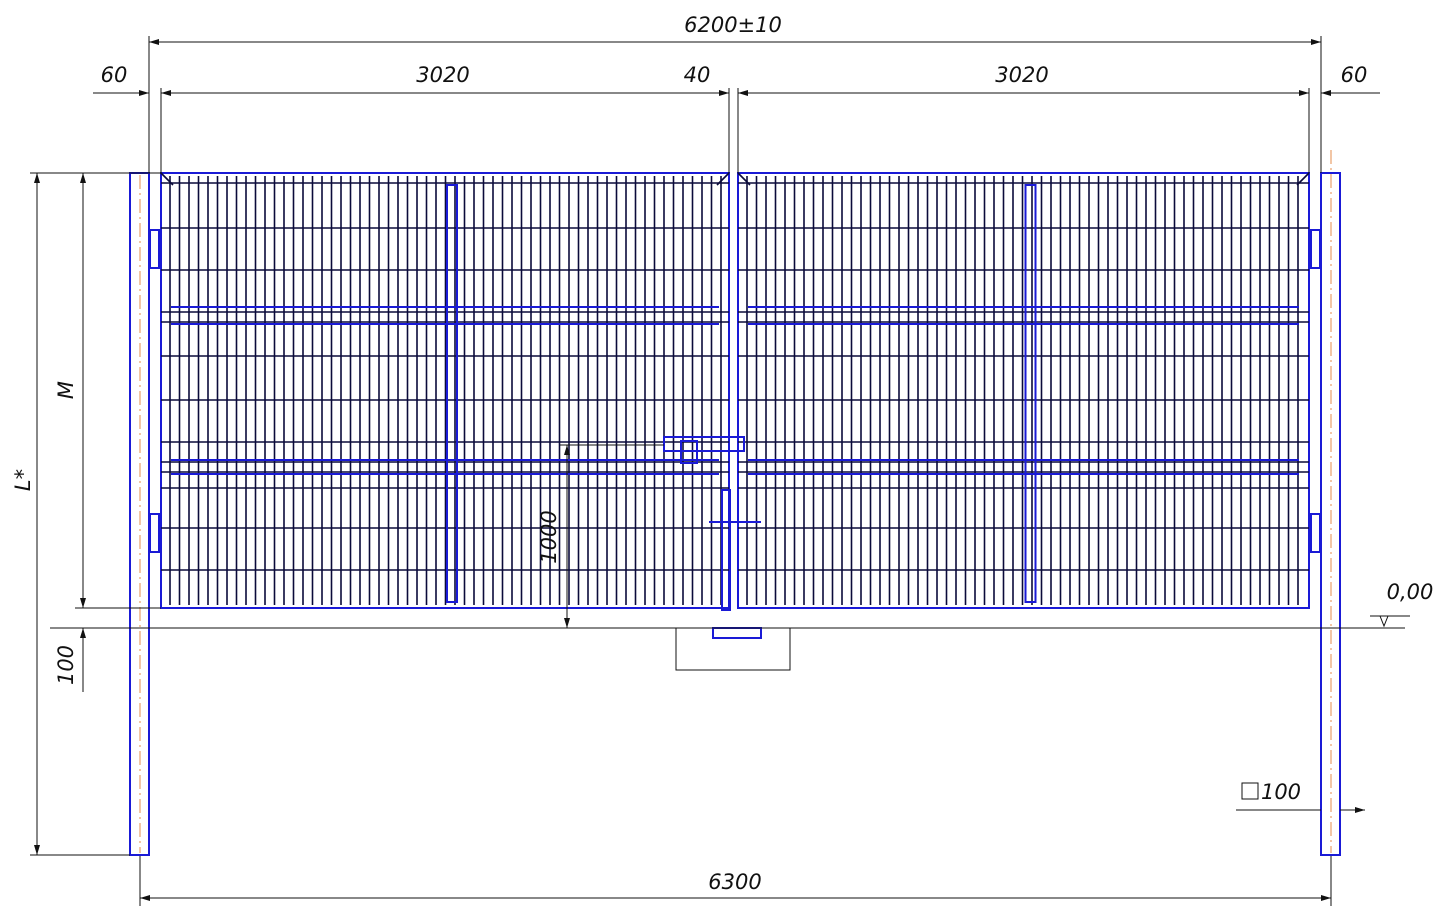  I want to click on dim-text: L*, so click(23, 480).